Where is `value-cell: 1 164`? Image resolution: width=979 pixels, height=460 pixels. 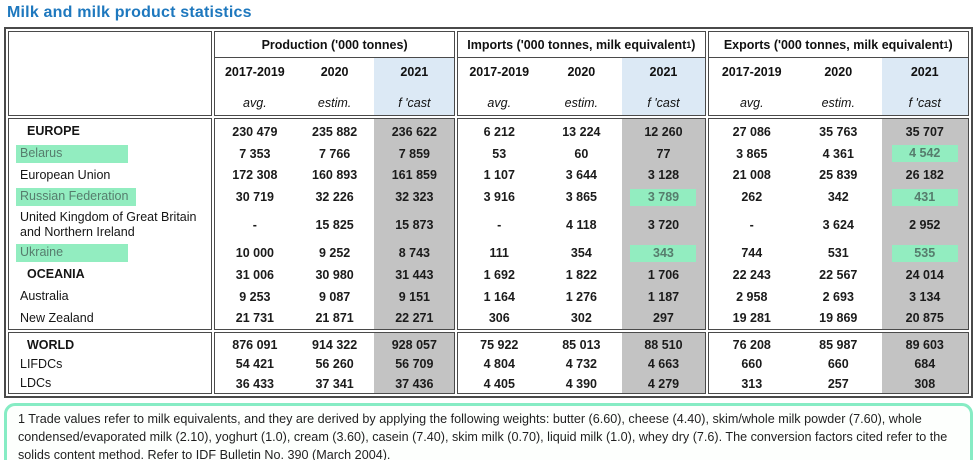 value-cell: 1 164 is located at coordinates (499, 296).